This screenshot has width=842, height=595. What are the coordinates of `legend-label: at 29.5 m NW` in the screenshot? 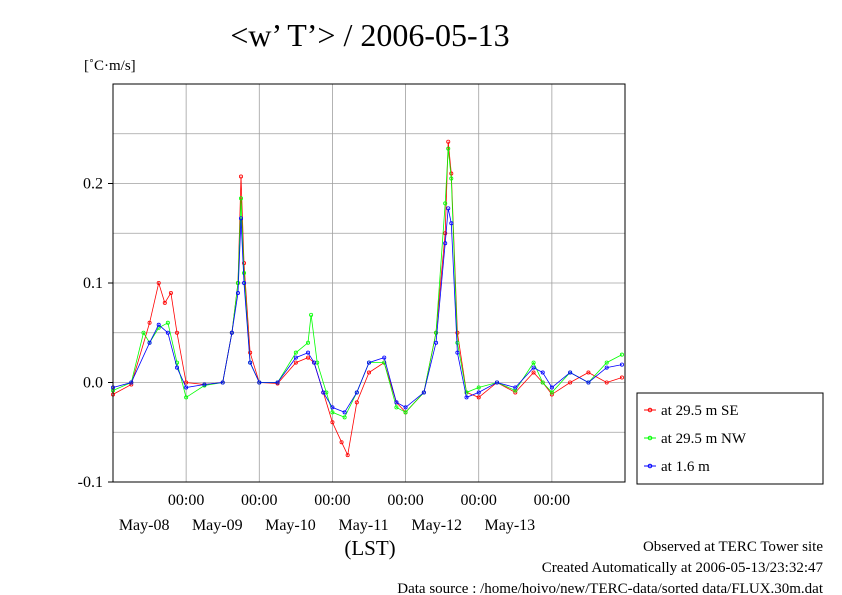 It's located at (704, 439).